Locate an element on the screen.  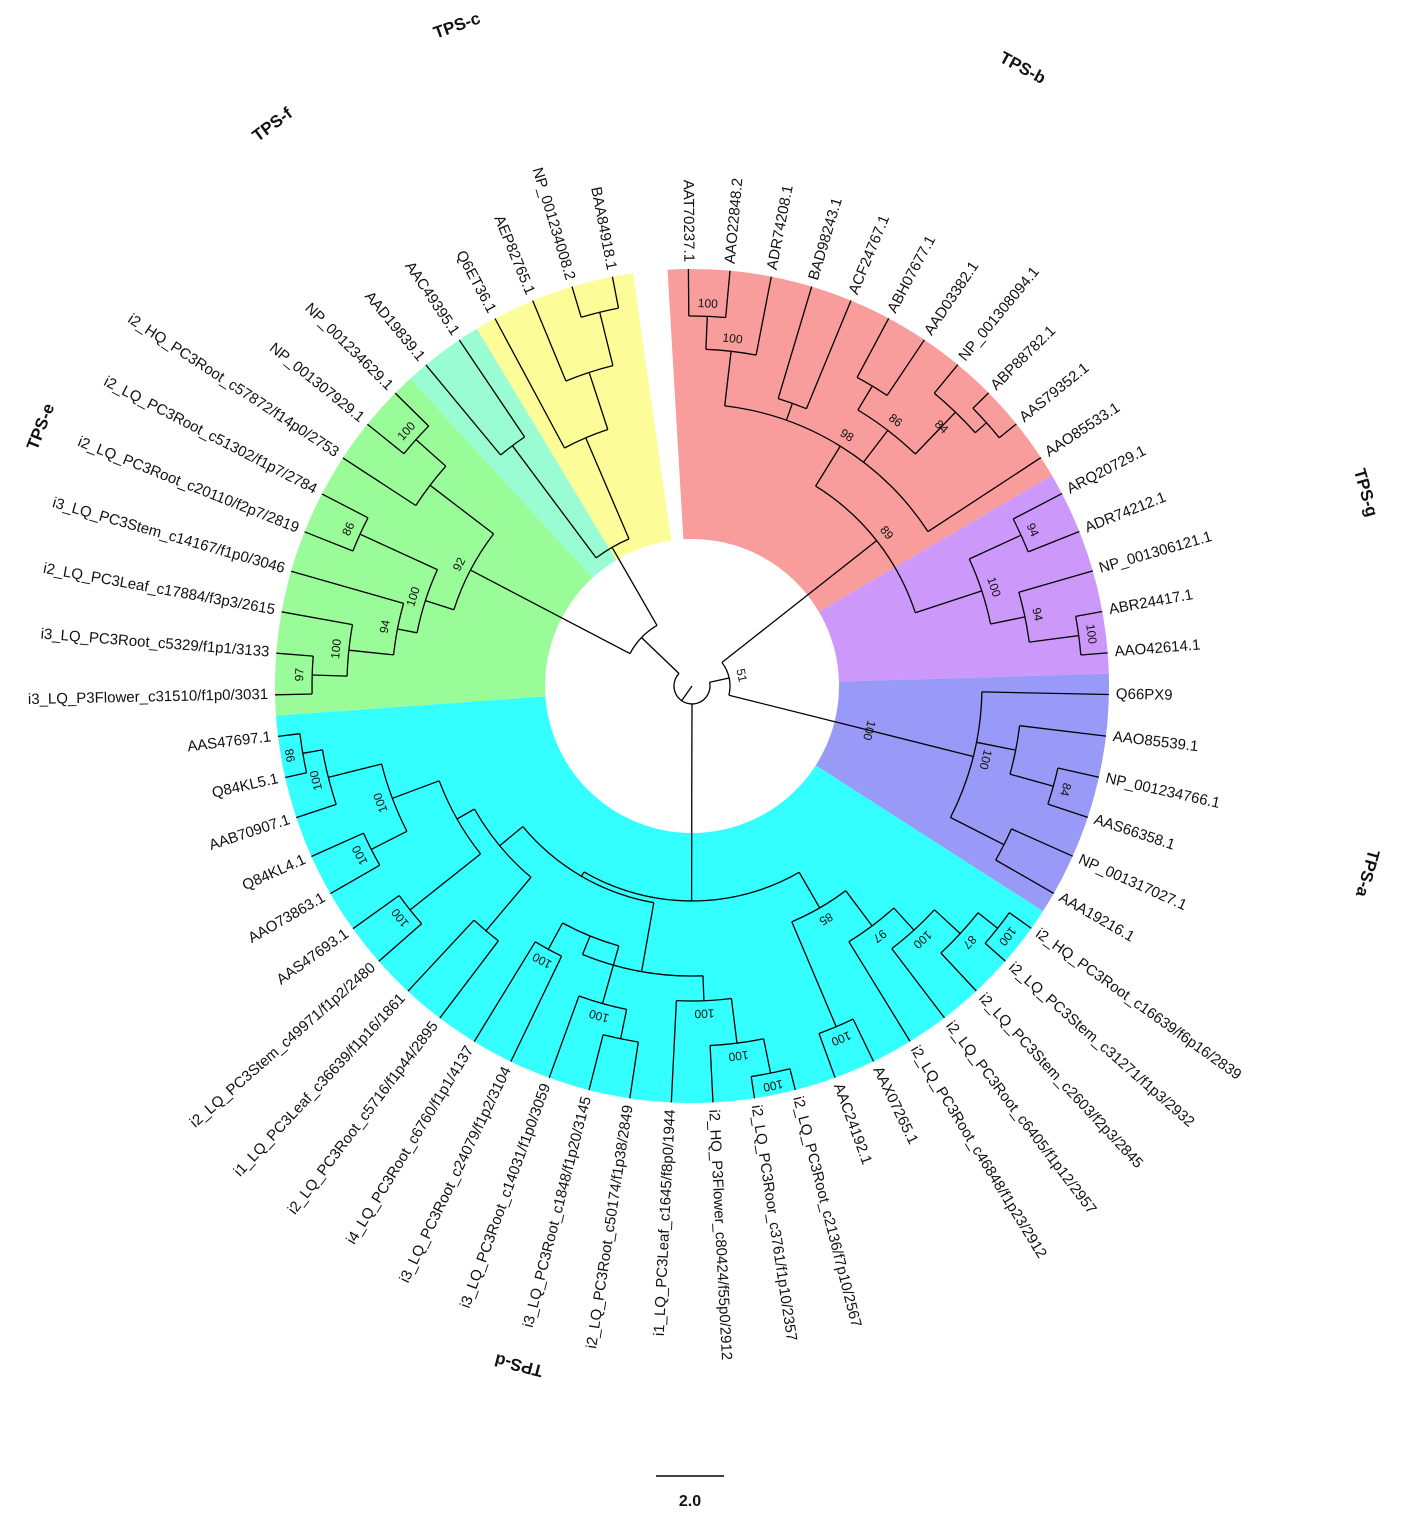
bootstrap-value: 86 is located at coordinates (348, 529).